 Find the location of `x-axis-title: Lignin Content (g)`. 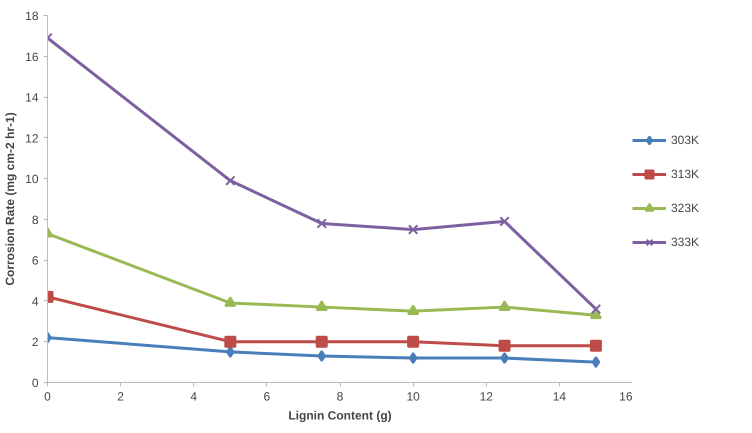

x-axis-title: Lignin Content (g) is located at coordinates (340, 415).